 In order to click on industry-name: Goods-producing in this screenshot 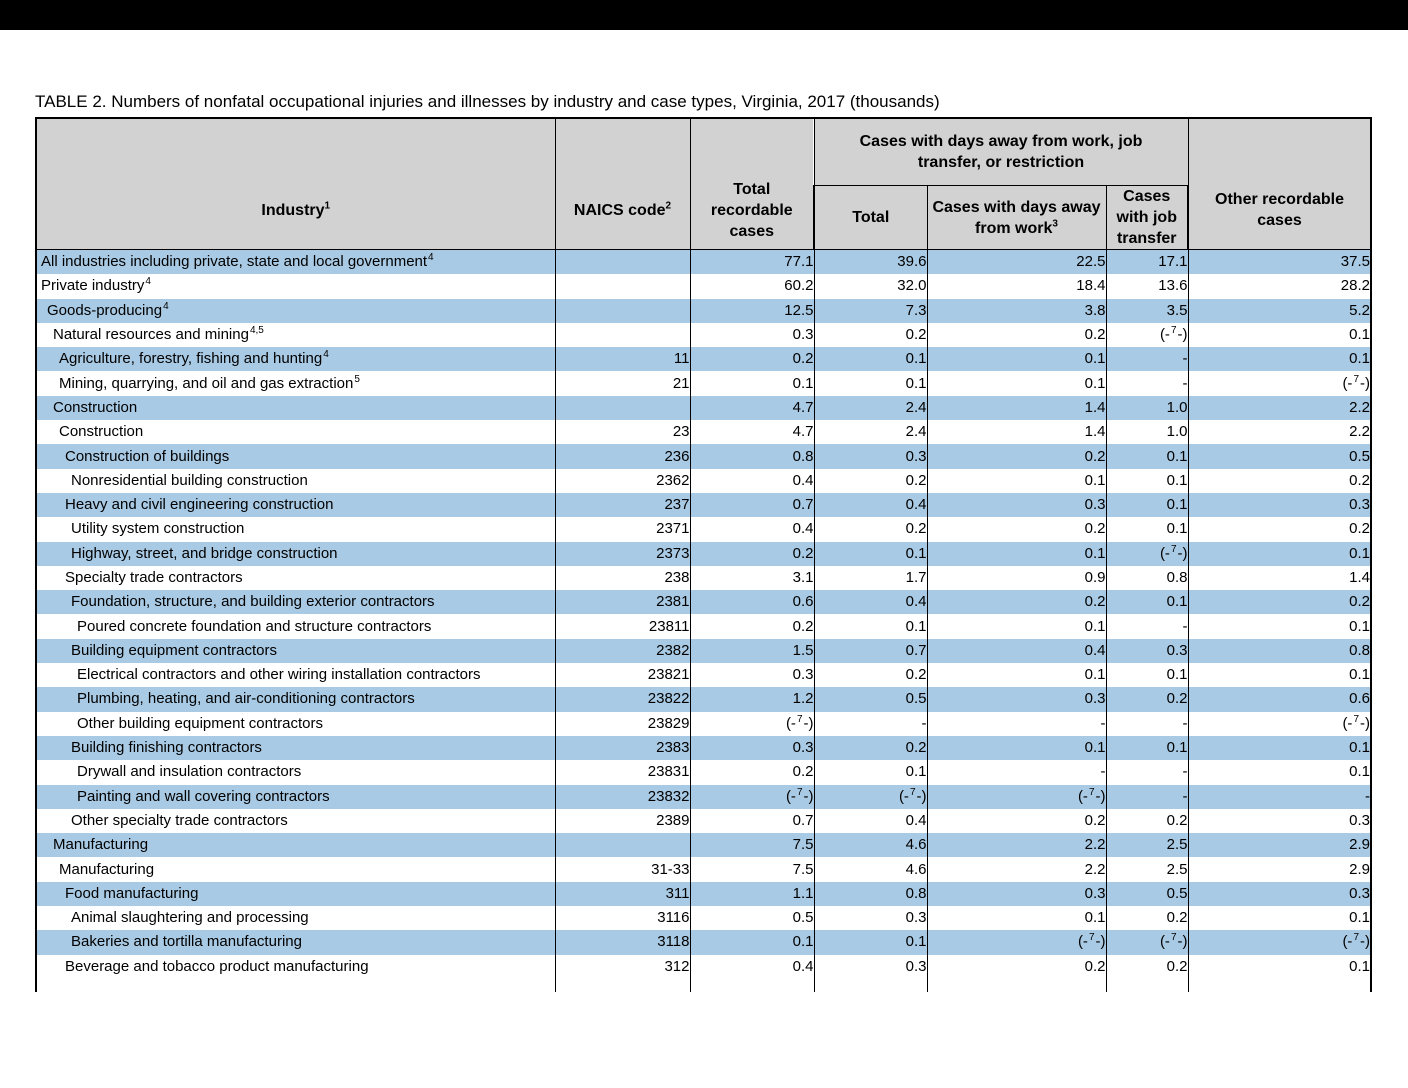, I will do `click(105, 310)`.